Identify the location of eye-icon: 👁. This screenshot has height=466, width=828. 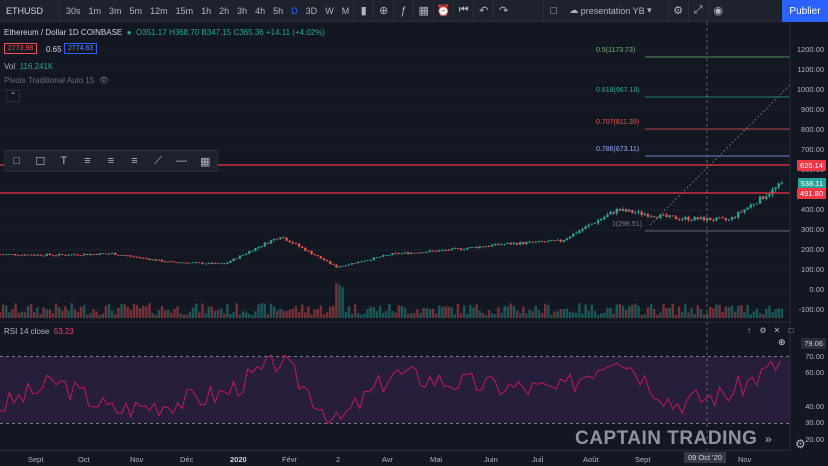
(102, 80).